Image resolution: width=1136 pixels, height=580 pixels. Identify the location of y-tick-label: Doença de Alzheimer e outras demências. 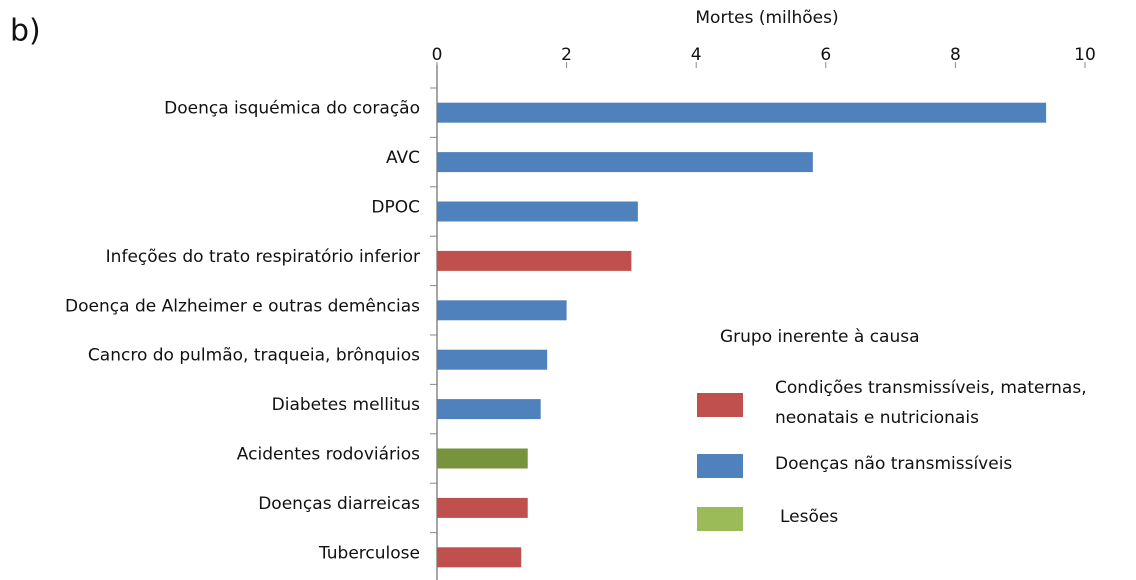
(242, 306).